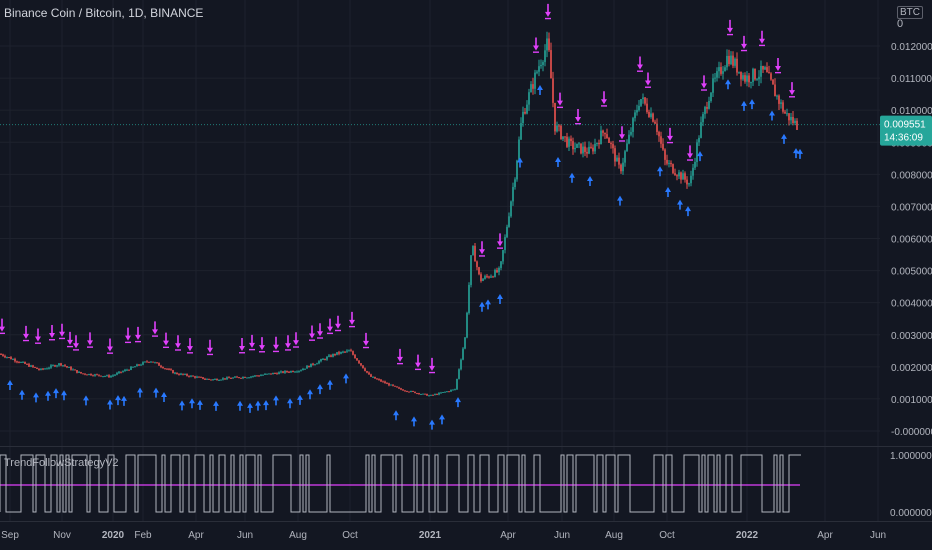 Image resolution: width=932 pixels, height=550 pixels. What do you see at coordinates (914, 18) in the screenshot?
I see `currency-badge: BTC 0` at bounding box center [914, 18].